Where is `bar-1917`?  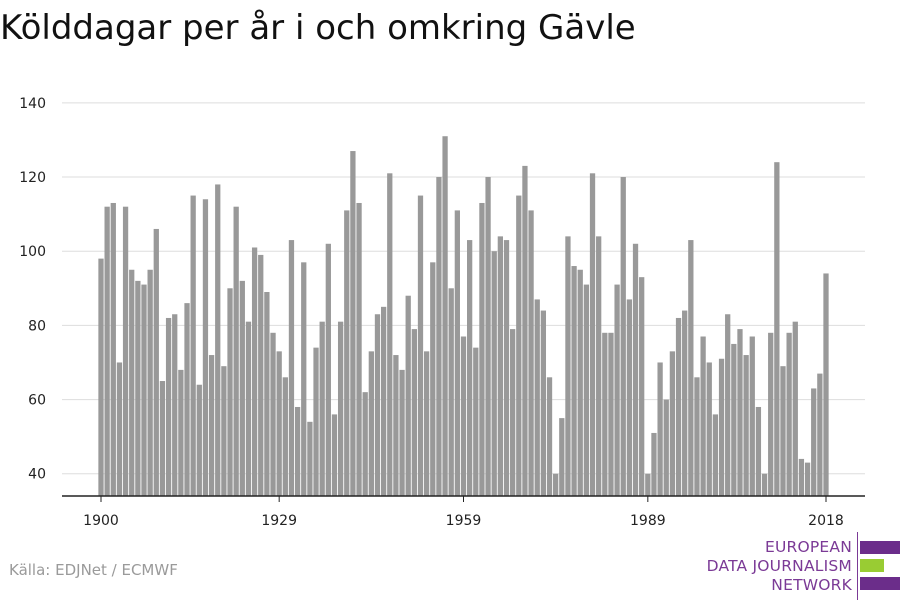 bar-1917 is located at coordinates (205, 347).